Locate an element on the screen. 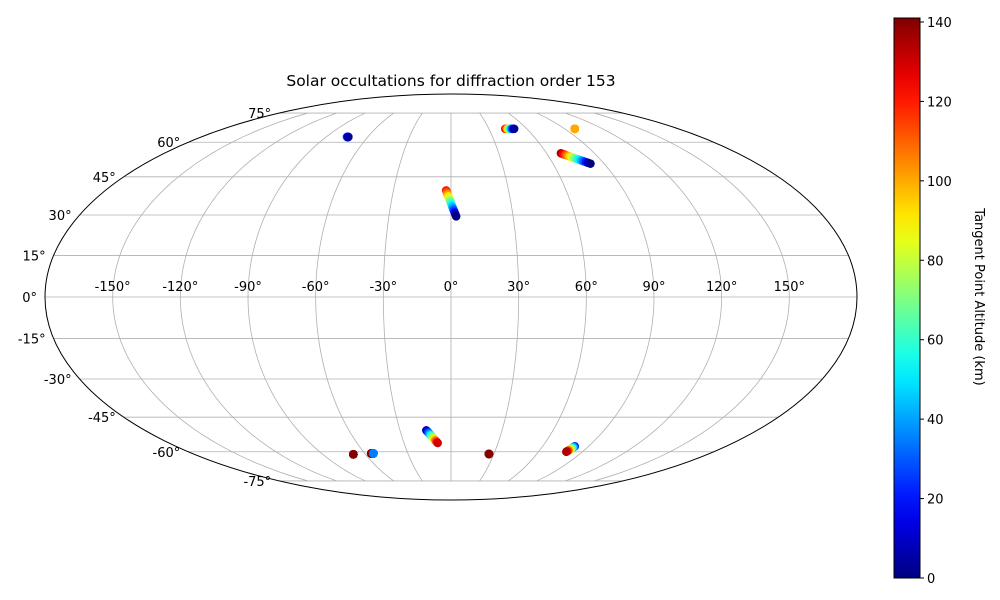  lat-tick-label: 30° is located at coordinates (60, 216).